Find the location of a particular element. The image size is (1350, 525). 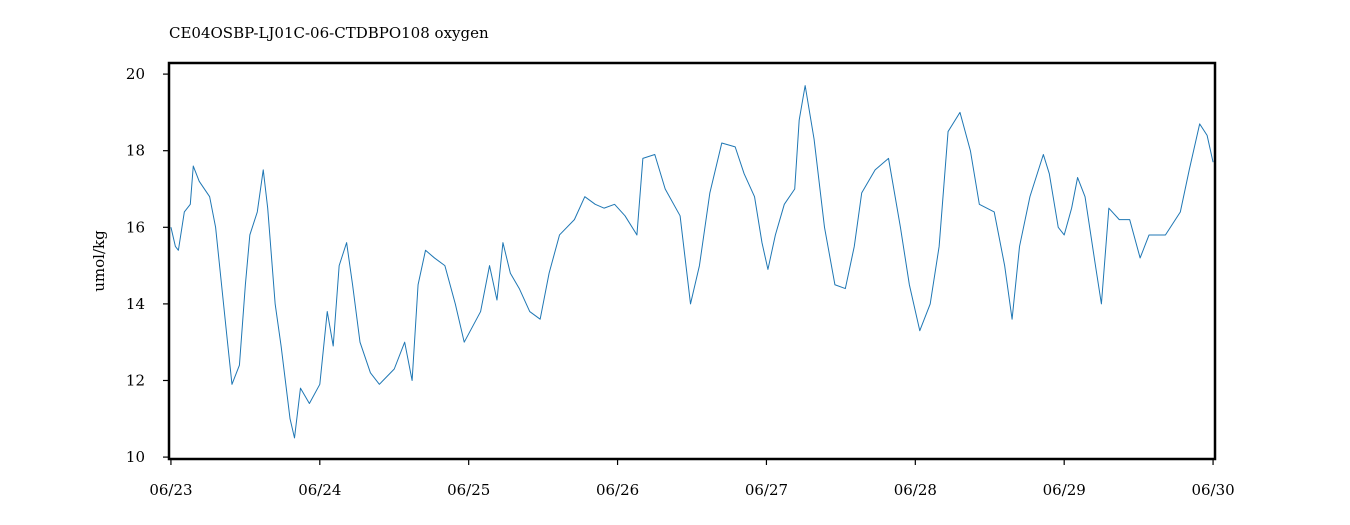

x-tick-label: 06/27 is located at coordinates (766, 490).